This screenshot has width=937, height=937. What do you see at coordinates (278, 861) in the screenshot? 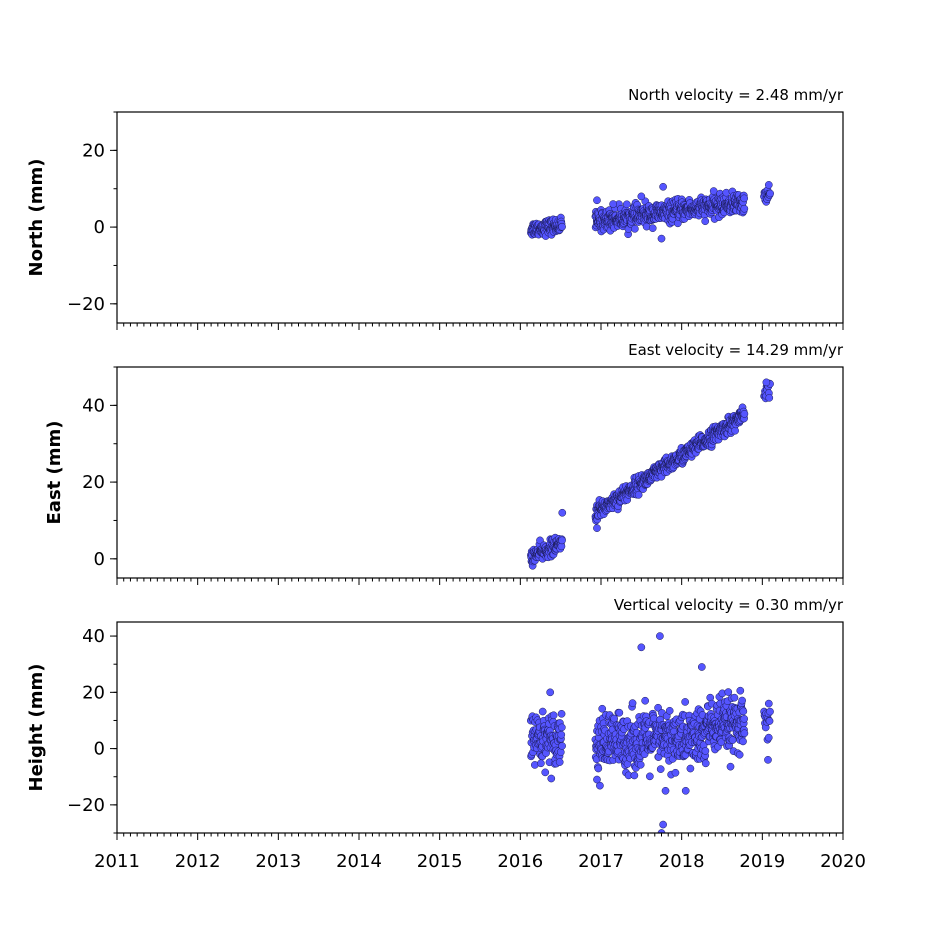
I see `x-tick-label: 2013` at bounding box center [278, 861].